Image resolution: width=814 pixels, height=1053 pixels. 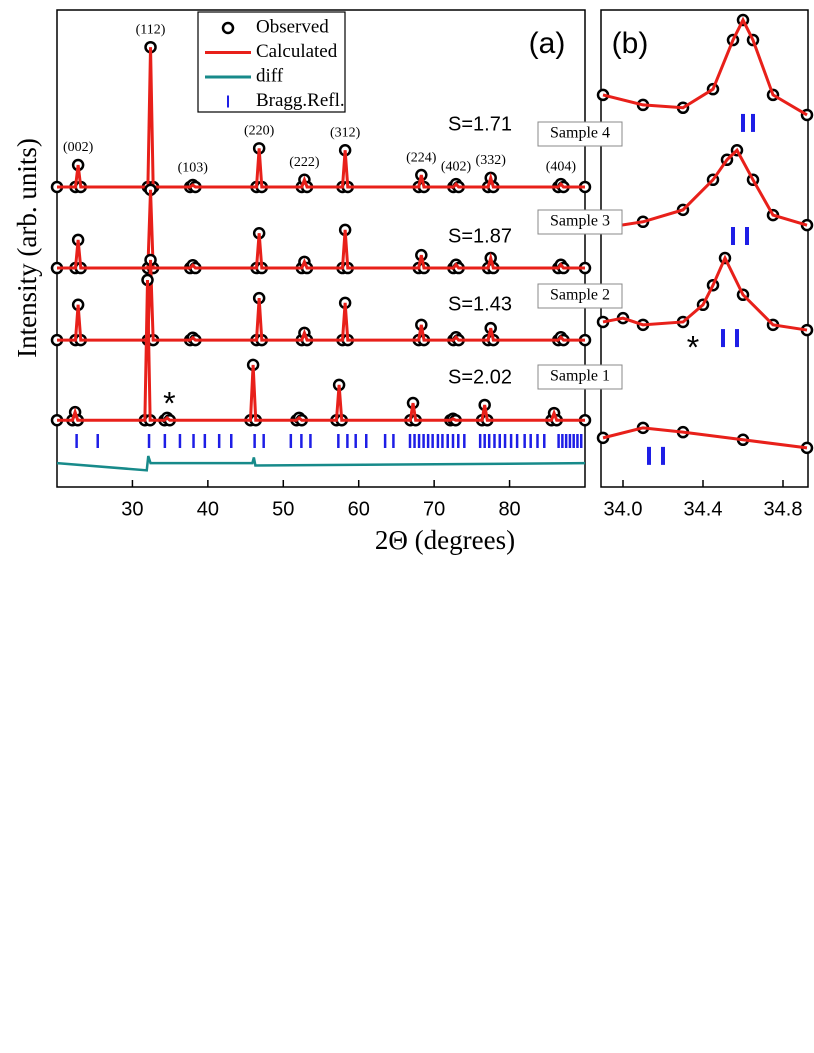 I want to click on panel-label: (b), so click(x=630, y=43).